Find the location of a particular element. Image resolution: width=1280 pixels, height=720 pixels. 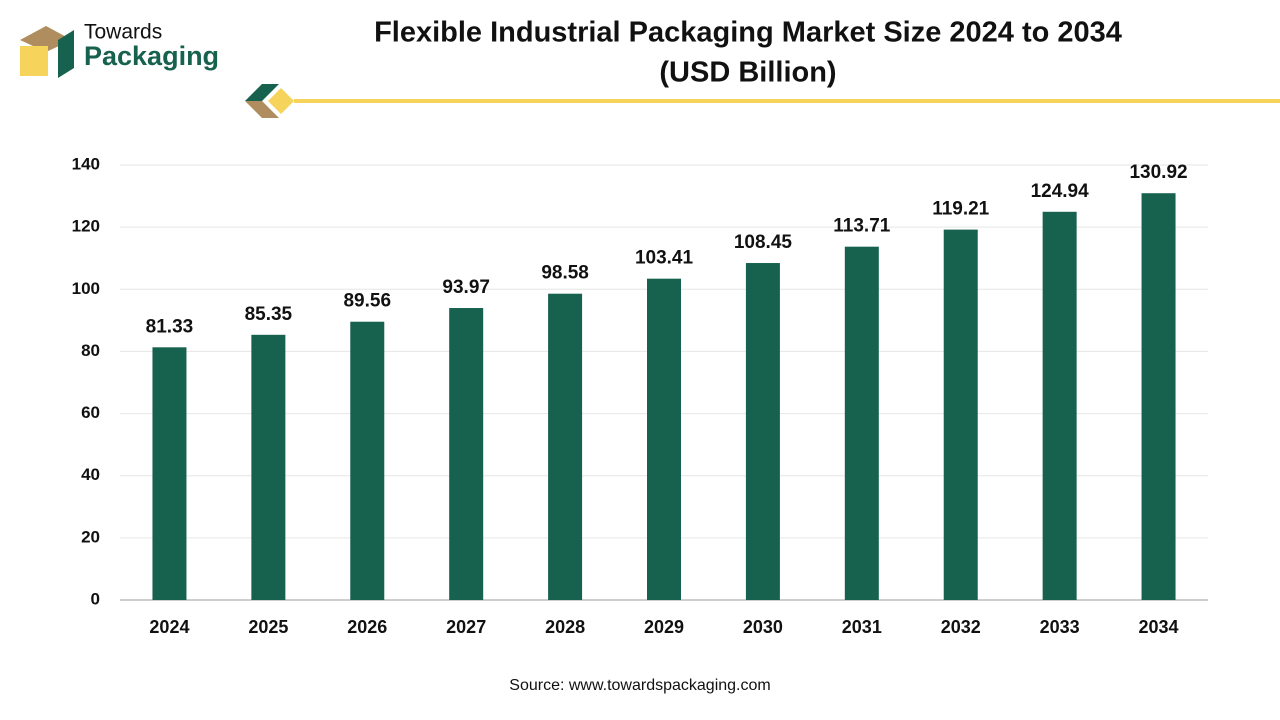

logo-text: Packaging is located at coordinates (151, 56).